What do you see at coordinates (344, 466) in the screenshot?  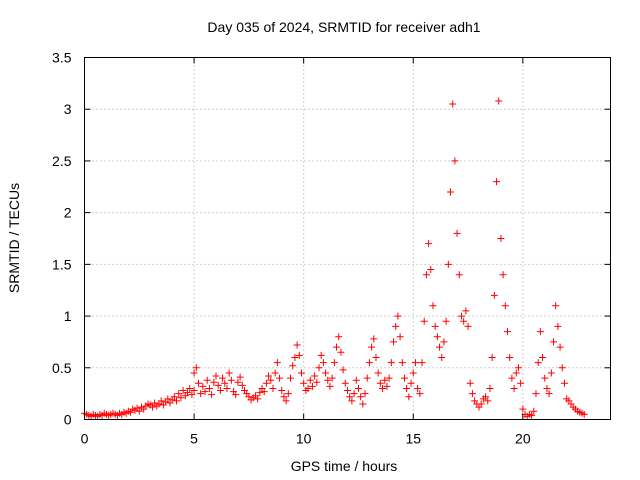 I see `x-axis-label: GPS time / hours` at bounding box center [344, 466].